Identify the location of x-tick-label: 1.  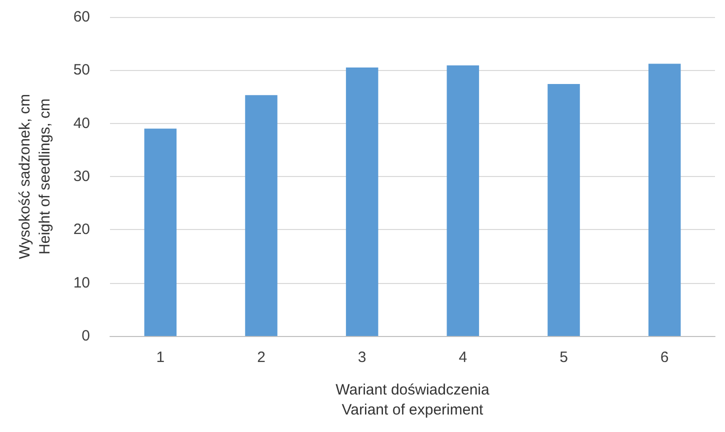
(160, 357).